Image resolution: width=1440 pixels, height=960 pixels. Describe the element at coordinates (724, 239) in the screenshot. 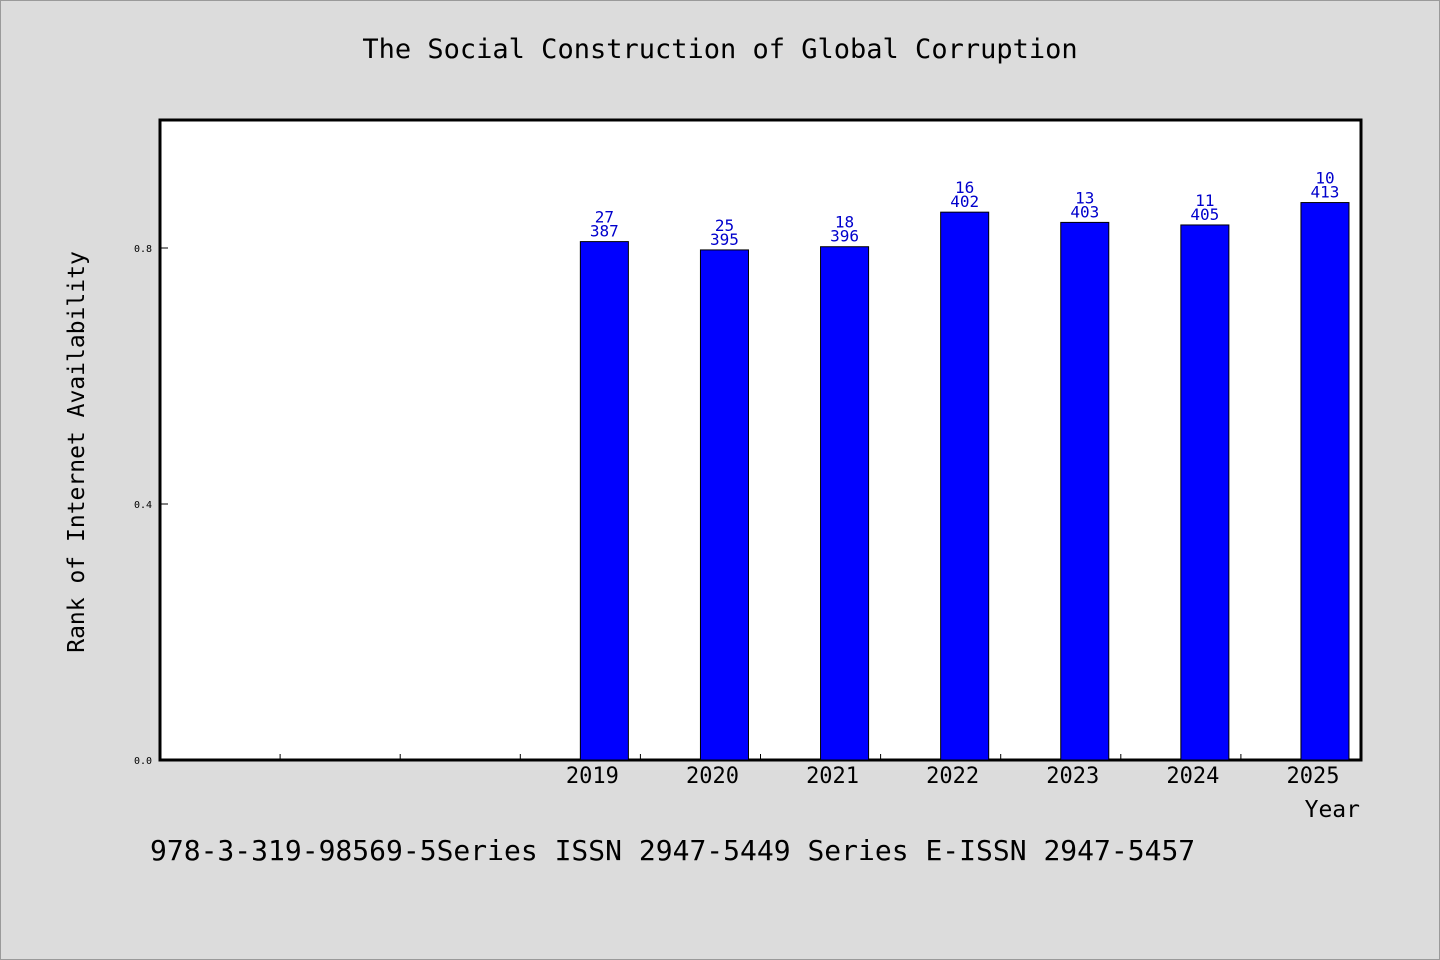

I see `data-label-count: 395` at that location.